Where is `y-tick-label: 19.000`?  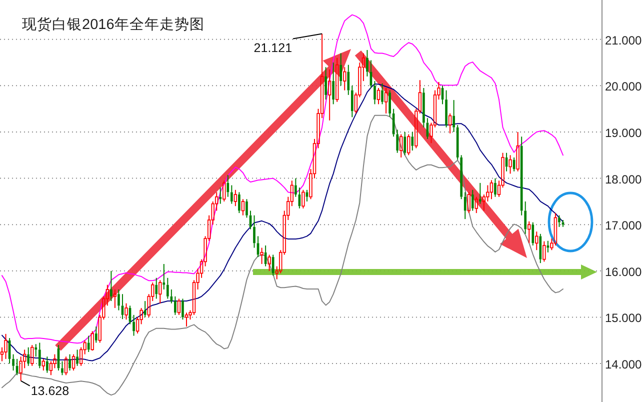 y-tick-label: 19.000 is located at coordinates (623, 133).